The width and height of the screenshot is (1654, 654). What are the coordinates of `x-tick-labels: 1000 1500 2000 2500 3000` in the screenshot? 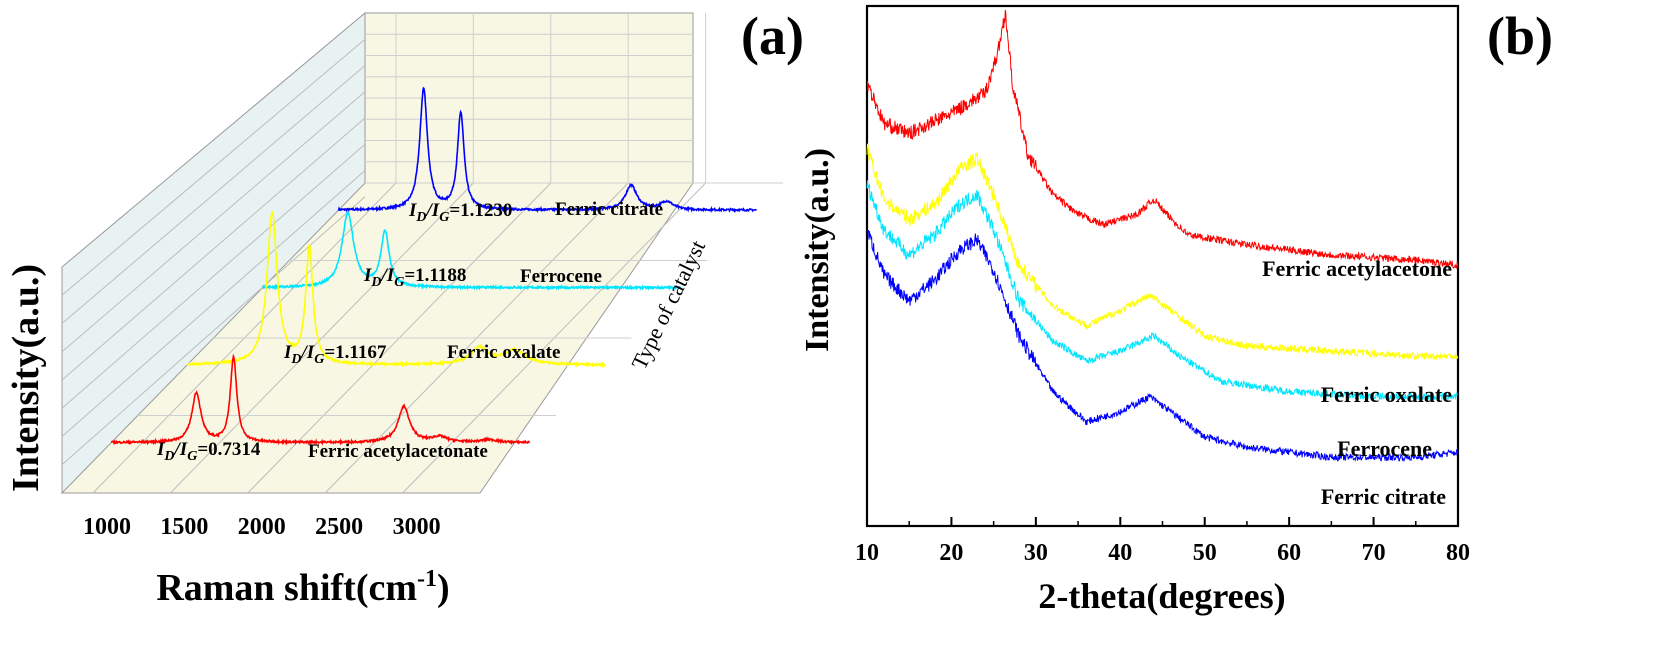 It's located at (262, 527).